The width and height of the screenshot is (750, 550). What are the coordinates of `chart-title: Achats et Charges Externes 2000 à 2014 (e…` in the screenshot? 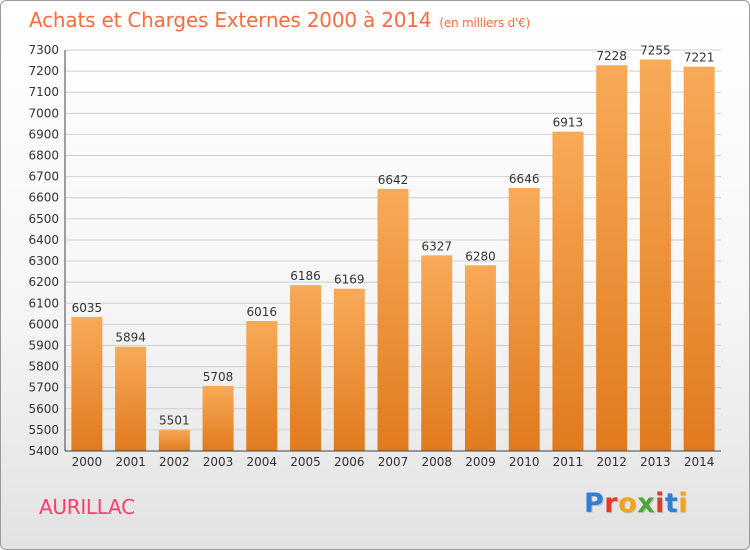 It's located at (279, 20).